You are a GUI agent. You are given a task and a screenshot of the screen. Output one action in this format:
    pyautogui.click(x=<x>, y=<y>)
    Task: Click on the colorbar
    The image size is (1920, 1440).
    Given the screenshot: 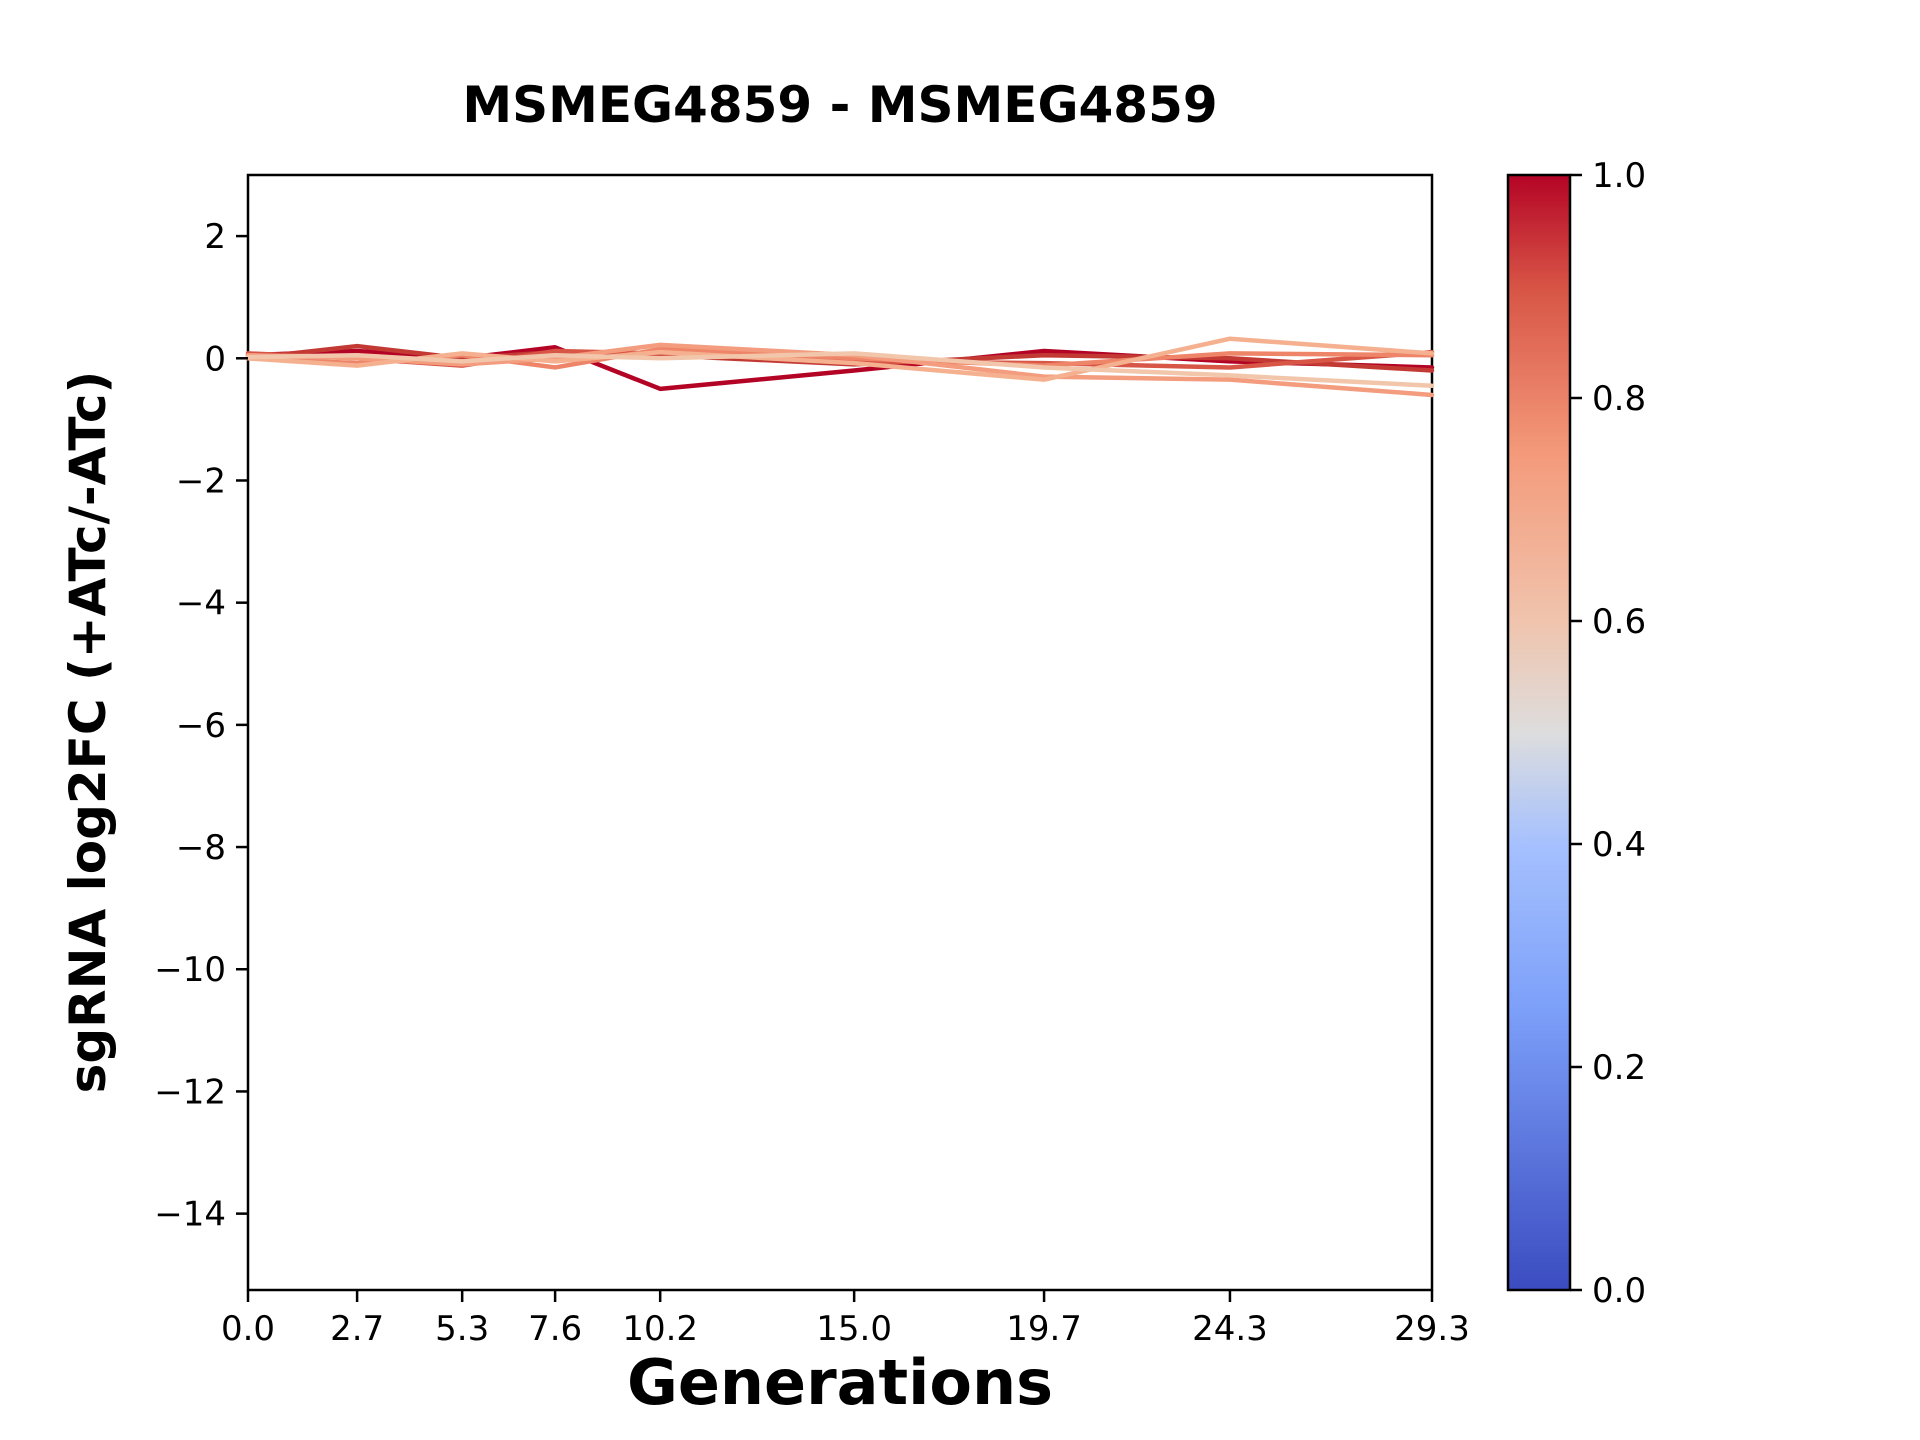 What is the action you would take?
    pyautogui.click(x=1539, y=732)
    